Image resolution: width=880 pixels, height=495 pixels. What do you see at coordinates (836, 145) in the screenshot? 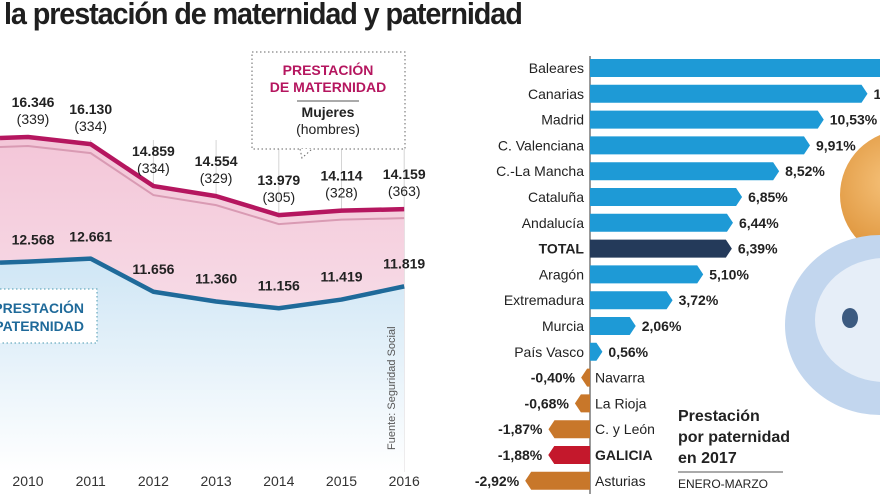
I see `value-label: 9,91%` at bounding box center [836, 145].